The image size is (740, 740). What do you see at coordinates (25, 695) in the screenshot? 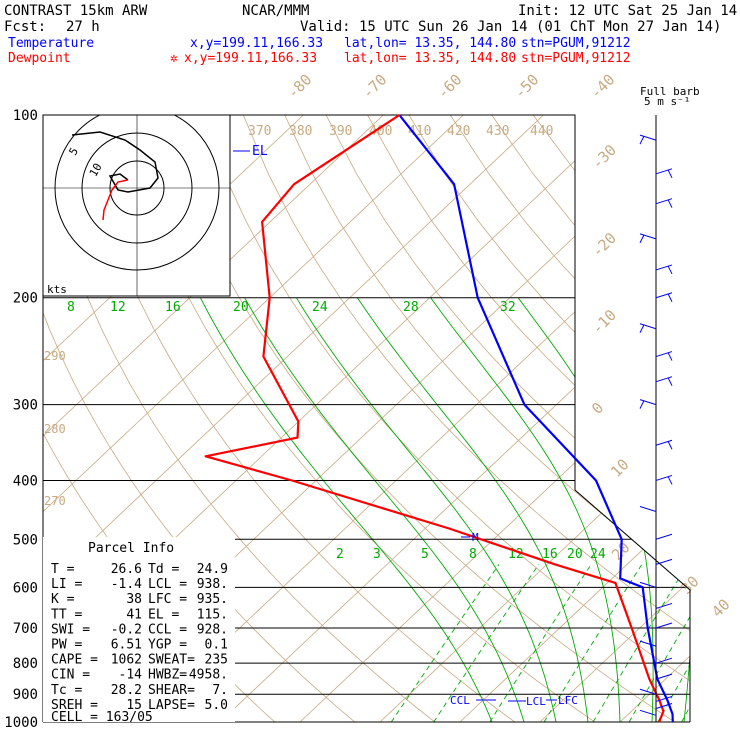
I see `pressure-label-900: 900` at bounding box center [25, 695].